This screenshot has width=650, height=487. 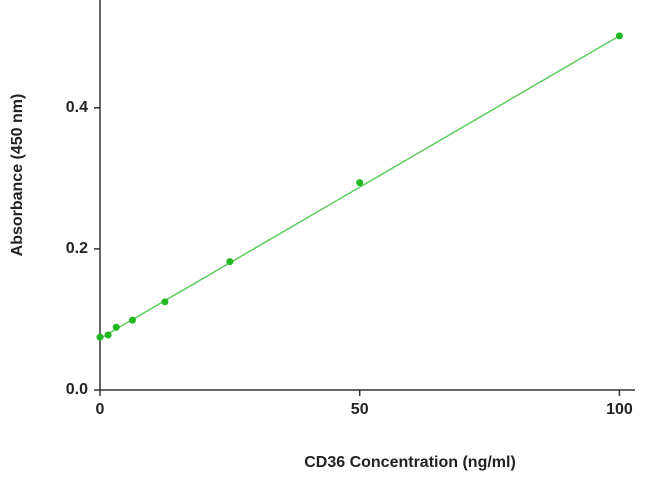 I want to click on y-tick-label: 0.4, so click(x=77, y=107).